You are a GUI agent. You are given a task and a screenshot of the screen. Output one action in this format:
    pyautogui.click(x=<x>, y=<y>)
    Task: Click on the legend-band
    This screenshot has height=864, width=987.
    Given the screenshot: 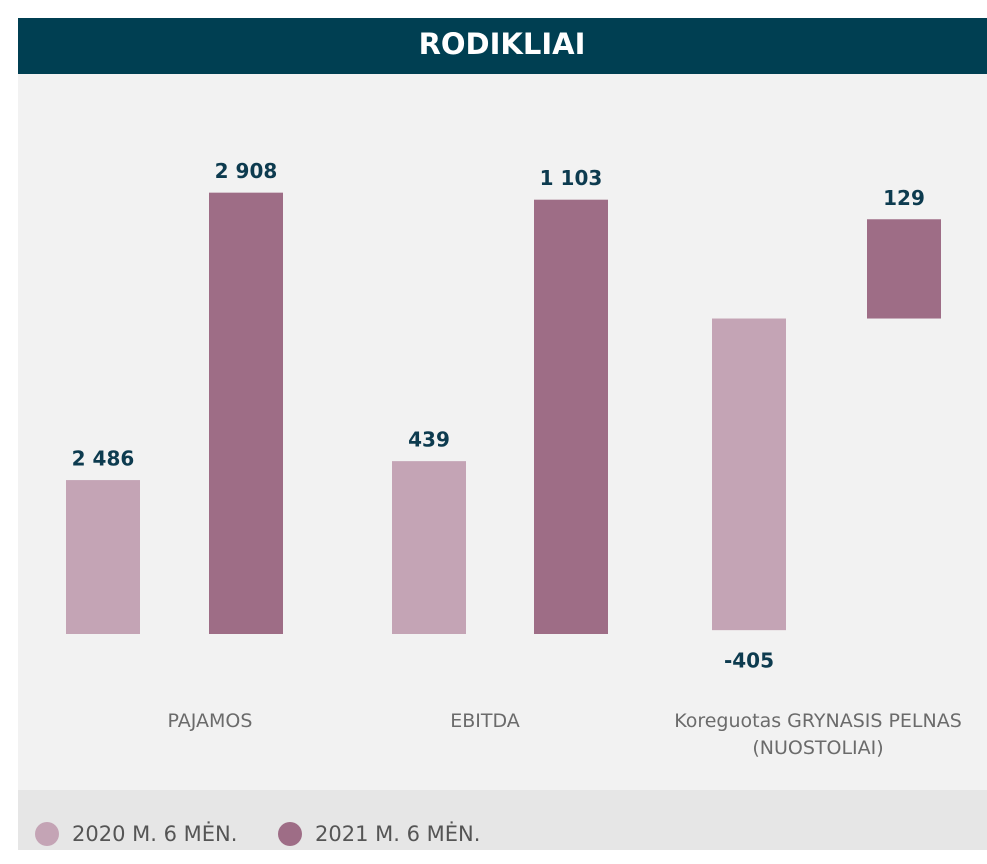 What is the action you would take?
    pyautogui.click(x=502, y=820)
    